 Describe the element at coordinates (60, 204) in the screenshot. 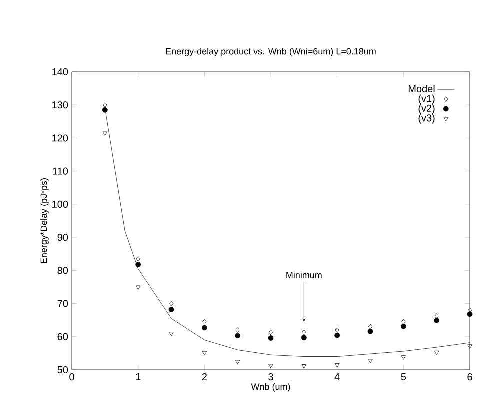

I see `y-tick-label: 100` at that location.